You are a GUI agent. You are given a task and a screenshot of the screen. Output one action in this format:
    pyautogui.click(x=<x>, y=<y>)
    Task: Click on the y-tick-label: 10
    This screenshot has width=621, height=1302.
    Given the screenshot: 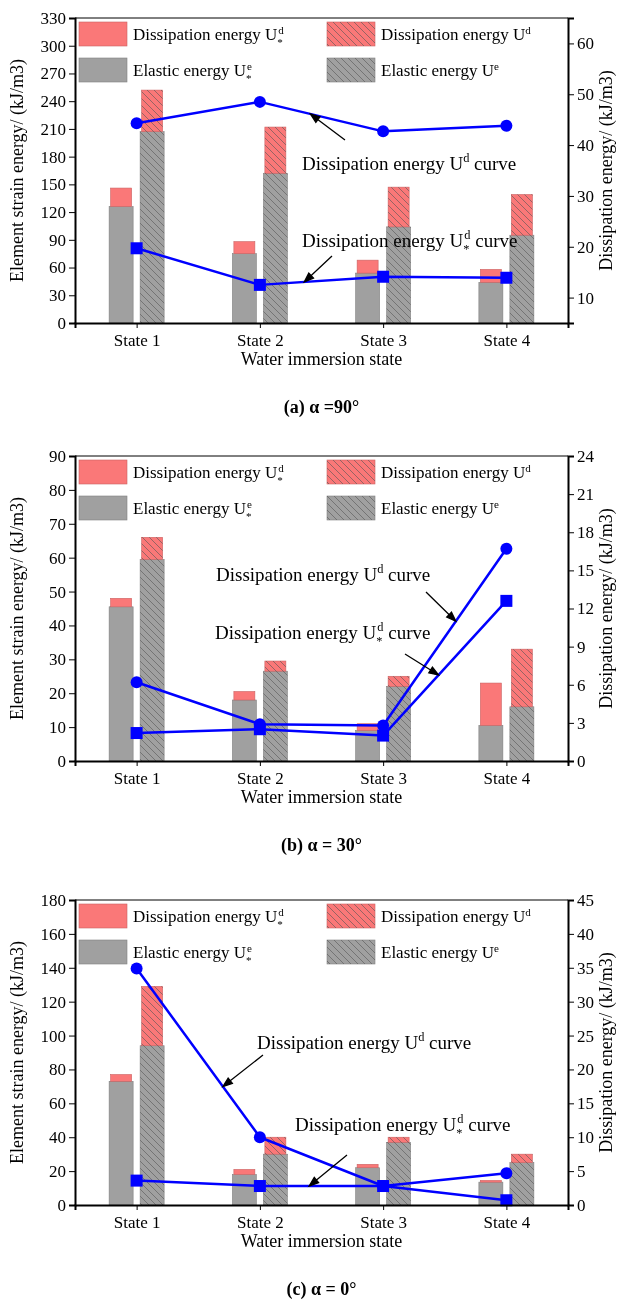 What is the action you would take?
    pyautogui.click(x=57, y=728)
    